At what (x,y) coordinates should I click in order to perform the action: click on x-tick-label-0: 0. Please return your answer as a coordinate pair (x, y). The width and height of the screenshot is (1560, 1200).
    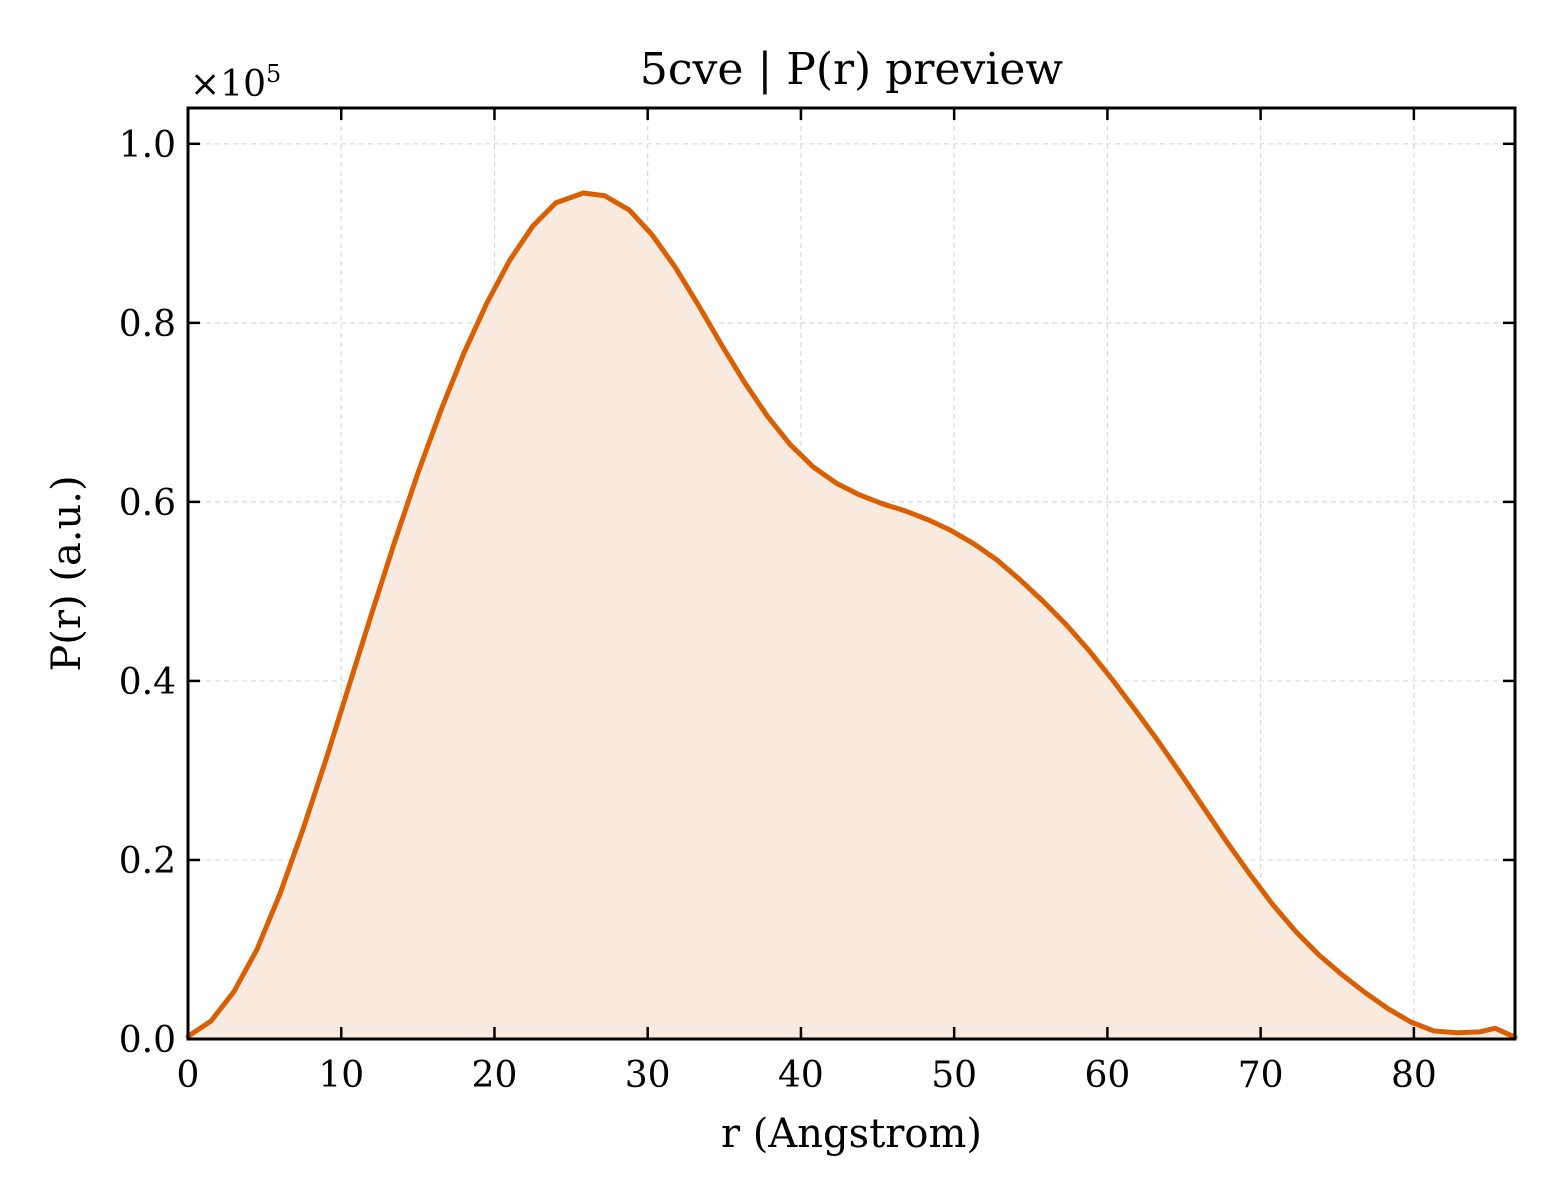
    Looking at the image, I should click on (188, 1075).